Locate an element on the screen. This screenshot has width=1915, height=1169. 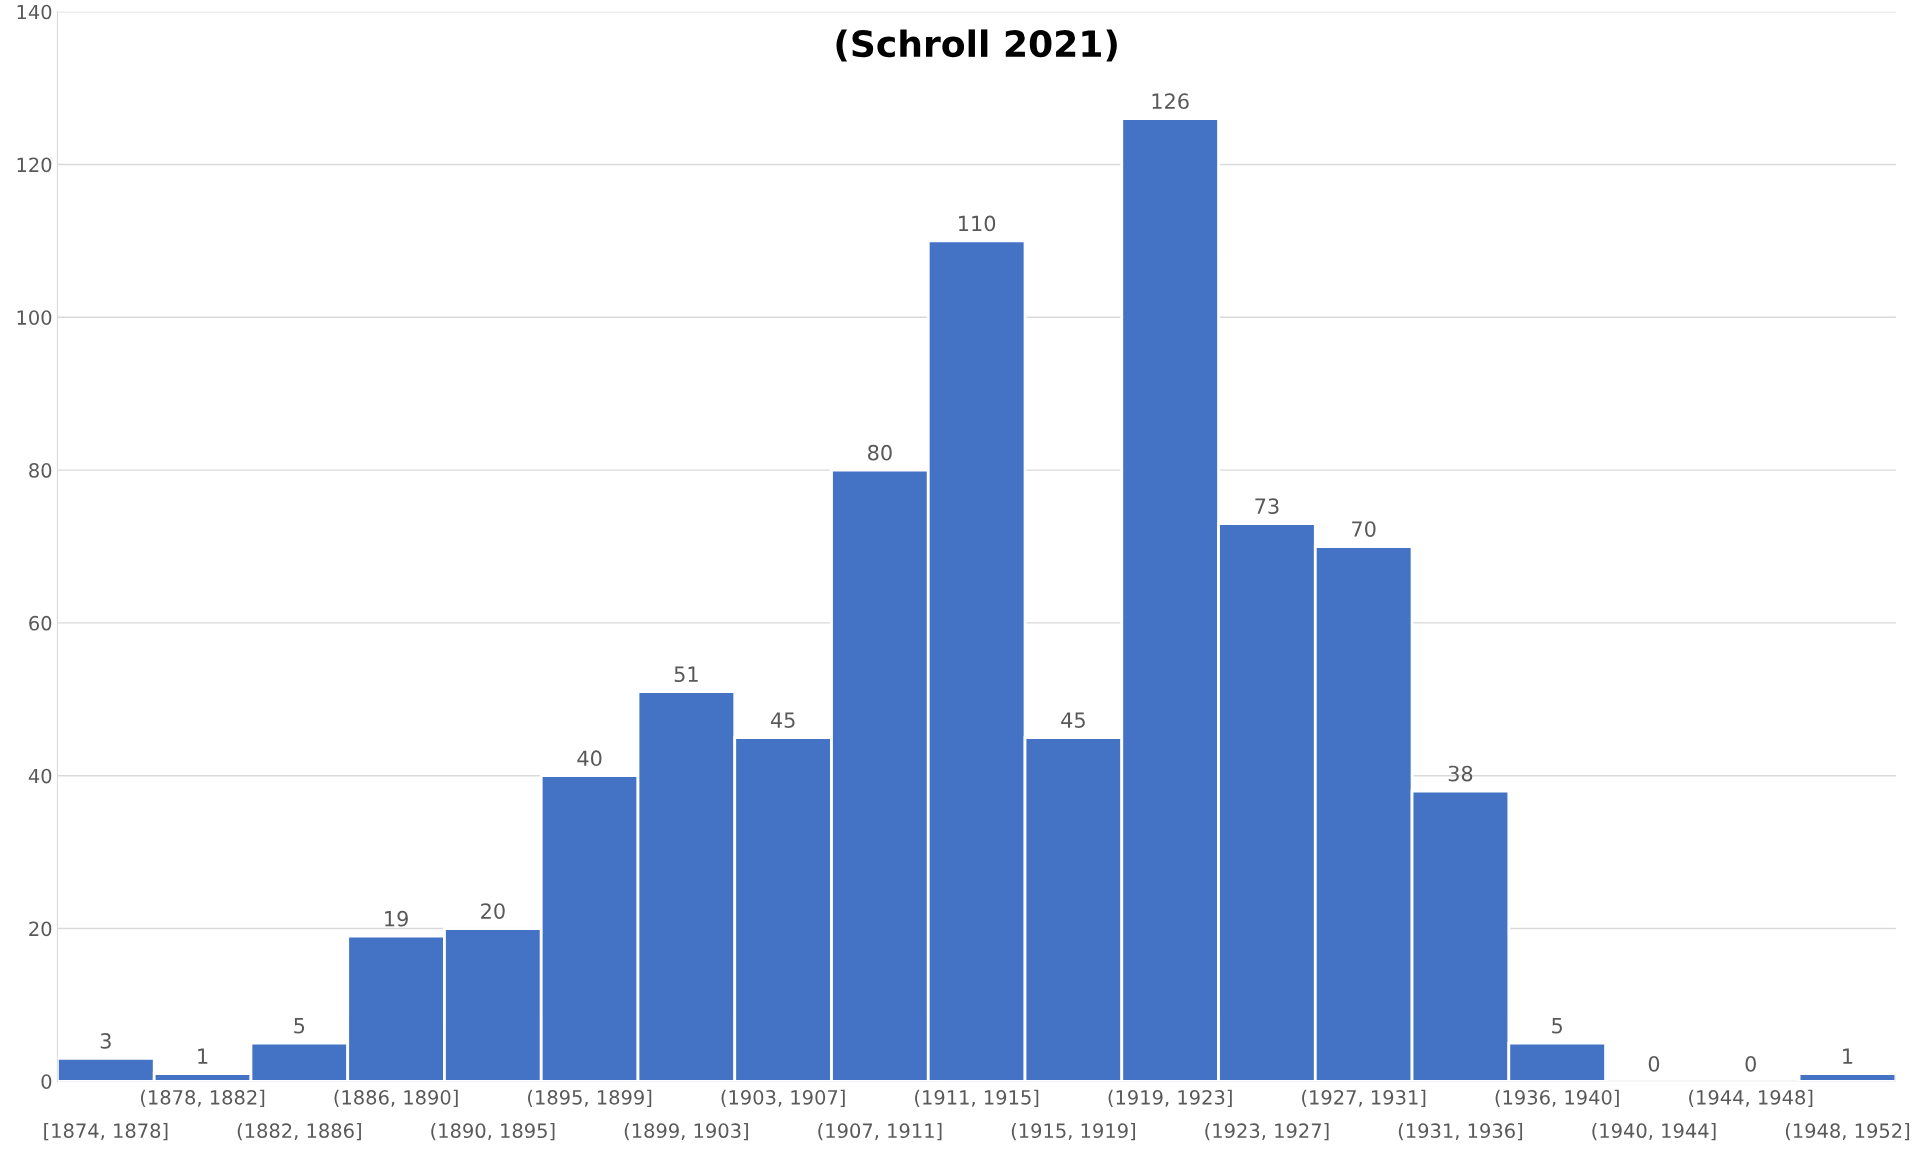
data-label: 73 is located at coordinates (1267, 506).